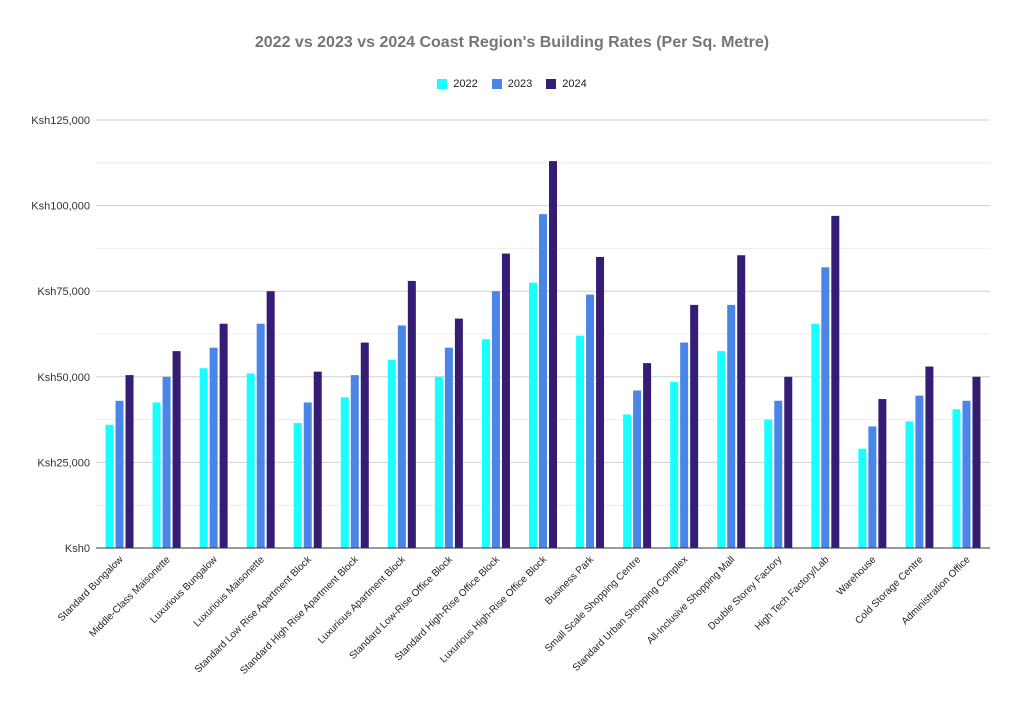  What do you see at coordinates (60, 207) in the screenshot?
I see `y-tick-label: Ksh100,000` at bounding box center [60, 207].